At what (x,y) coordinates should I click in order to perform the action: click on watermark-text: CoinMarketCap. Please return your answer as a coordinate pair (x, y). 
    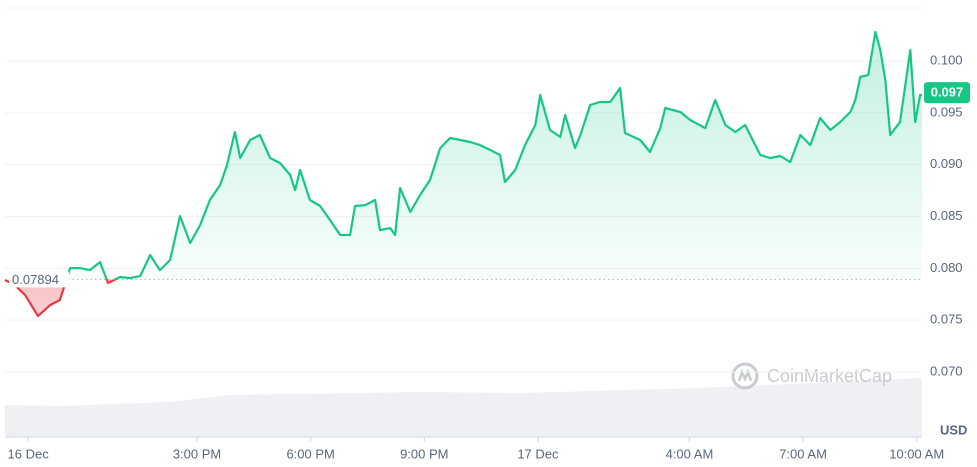
    Looking at the image, I should click on (829, 376).